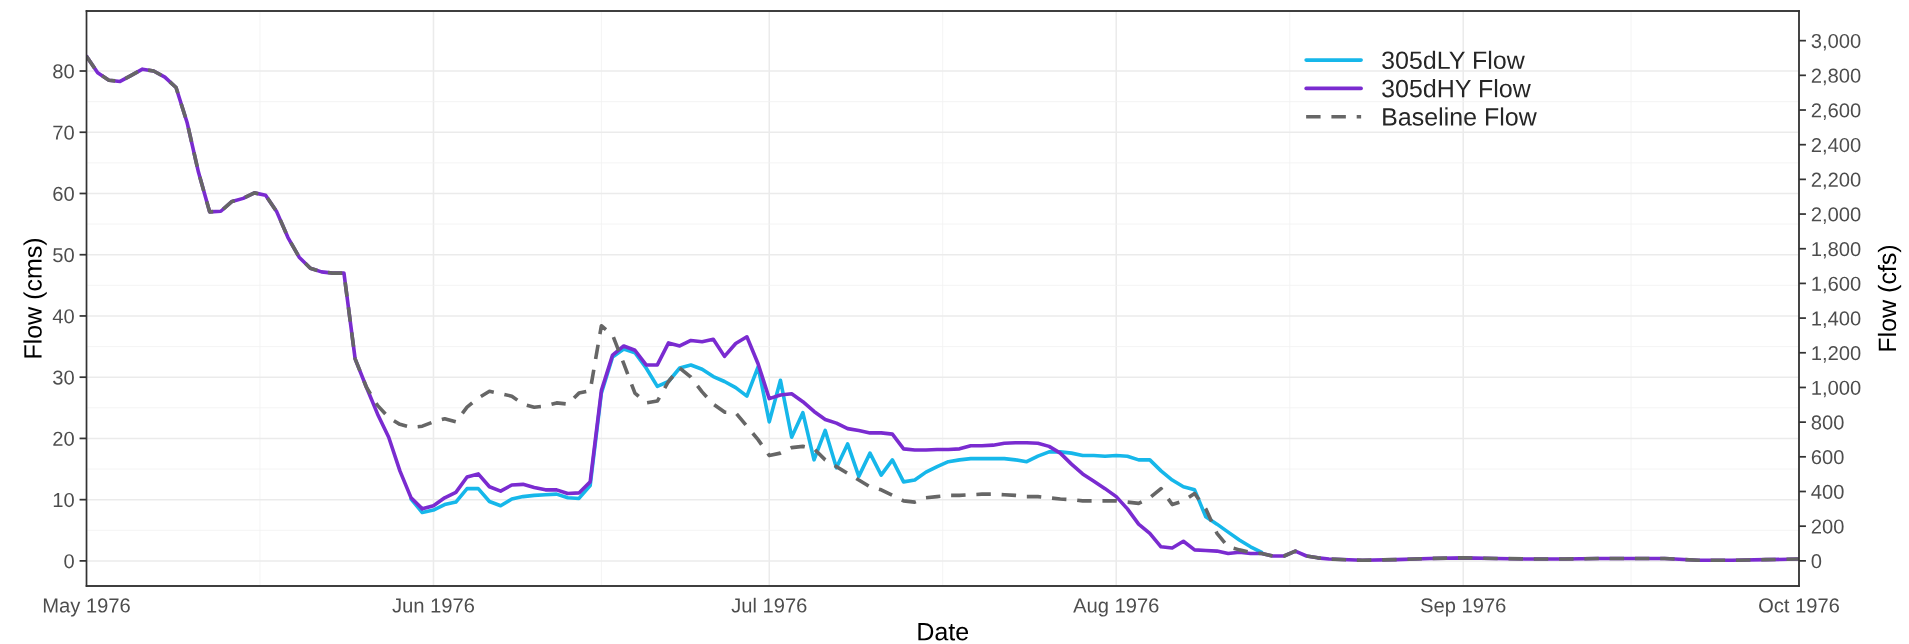 The height and width of the screenshot is (644, 1909). Describe the element at coordinates (86, 607) in the screenshot. I see `x-tick-label: May 1976` at that location.